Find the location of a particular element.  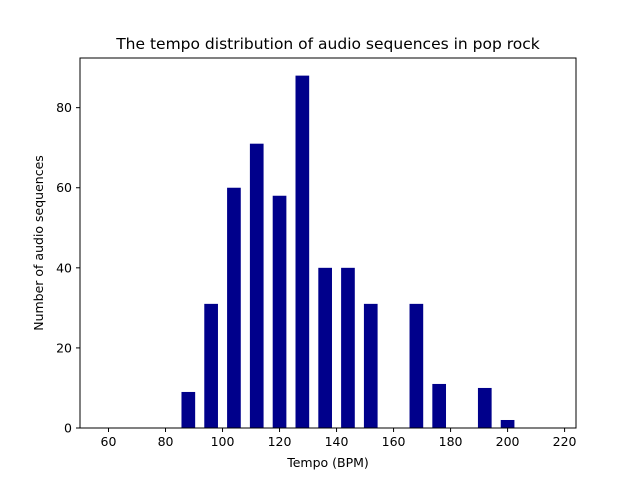

x-axis-ticks: 60 80 100 120 140 160 180 200 220 is located at coordinates (339, 438).